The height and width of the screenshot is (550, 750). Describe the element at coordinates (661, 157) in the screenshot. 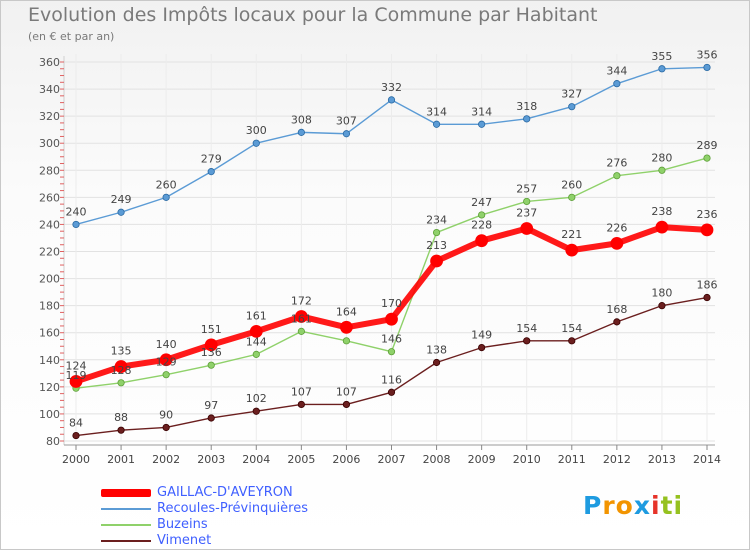

I see `data-label-buzeins: 280` at that location.